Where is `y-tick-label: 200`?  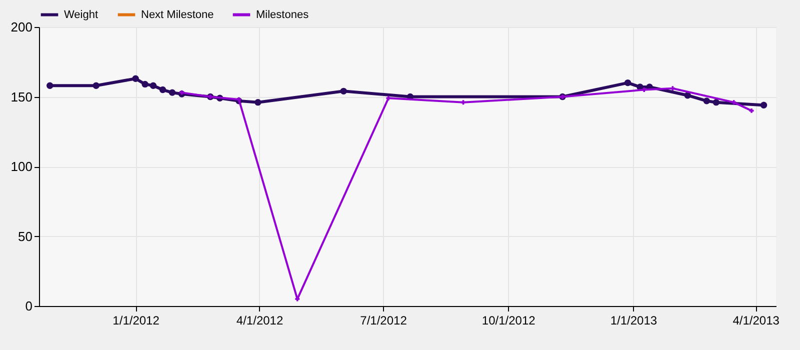 y-tick-label: 200 is located at coordinates (21, 27).